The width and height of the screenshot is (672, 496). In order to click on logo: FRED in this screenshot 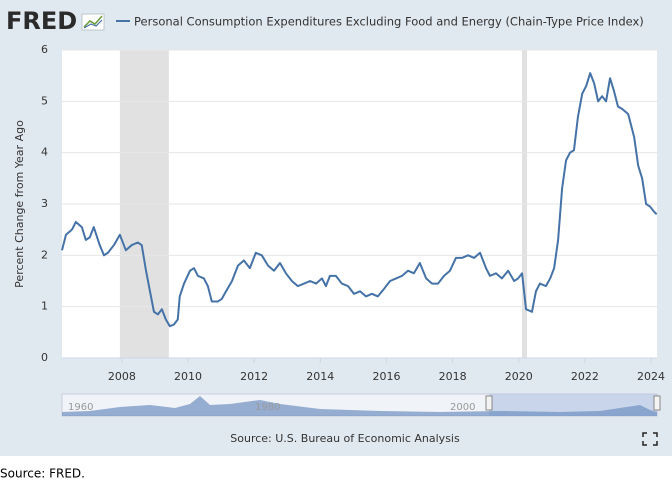, I will do `click(41, 21)`.